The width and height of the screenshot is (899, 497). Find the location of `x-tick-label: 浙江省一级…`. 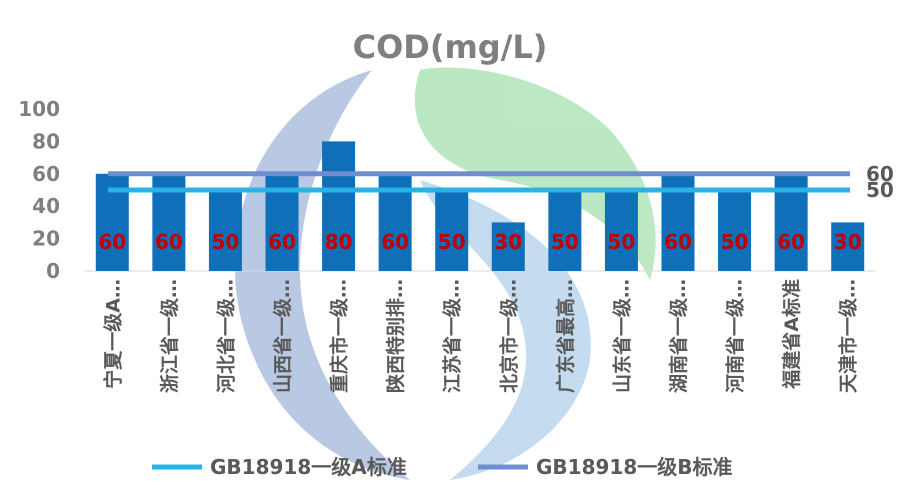

x-tick-label: 浙江省一级… is located at coordinates (169, 336).